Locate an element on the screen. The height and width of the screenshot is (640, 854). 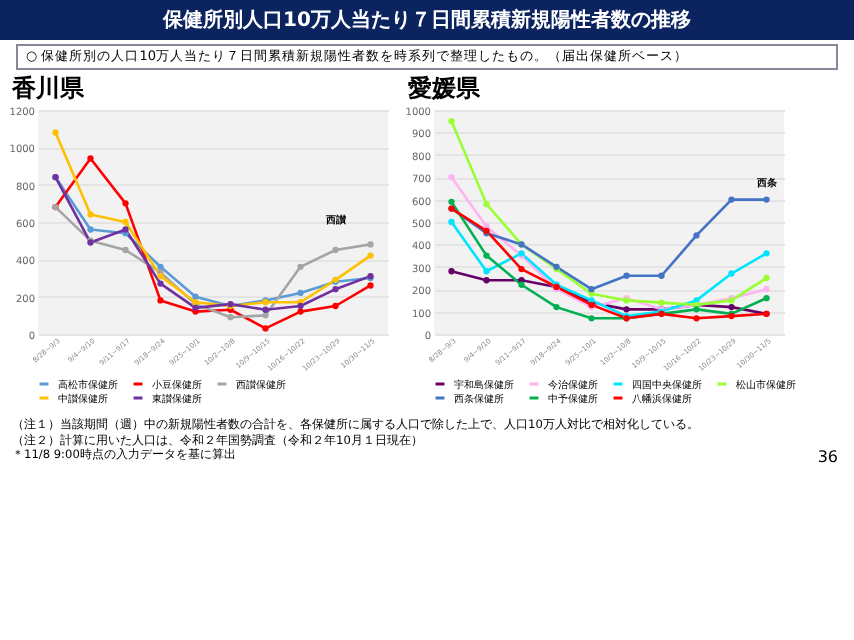
text: 36 is located at coordinates (827, 457).